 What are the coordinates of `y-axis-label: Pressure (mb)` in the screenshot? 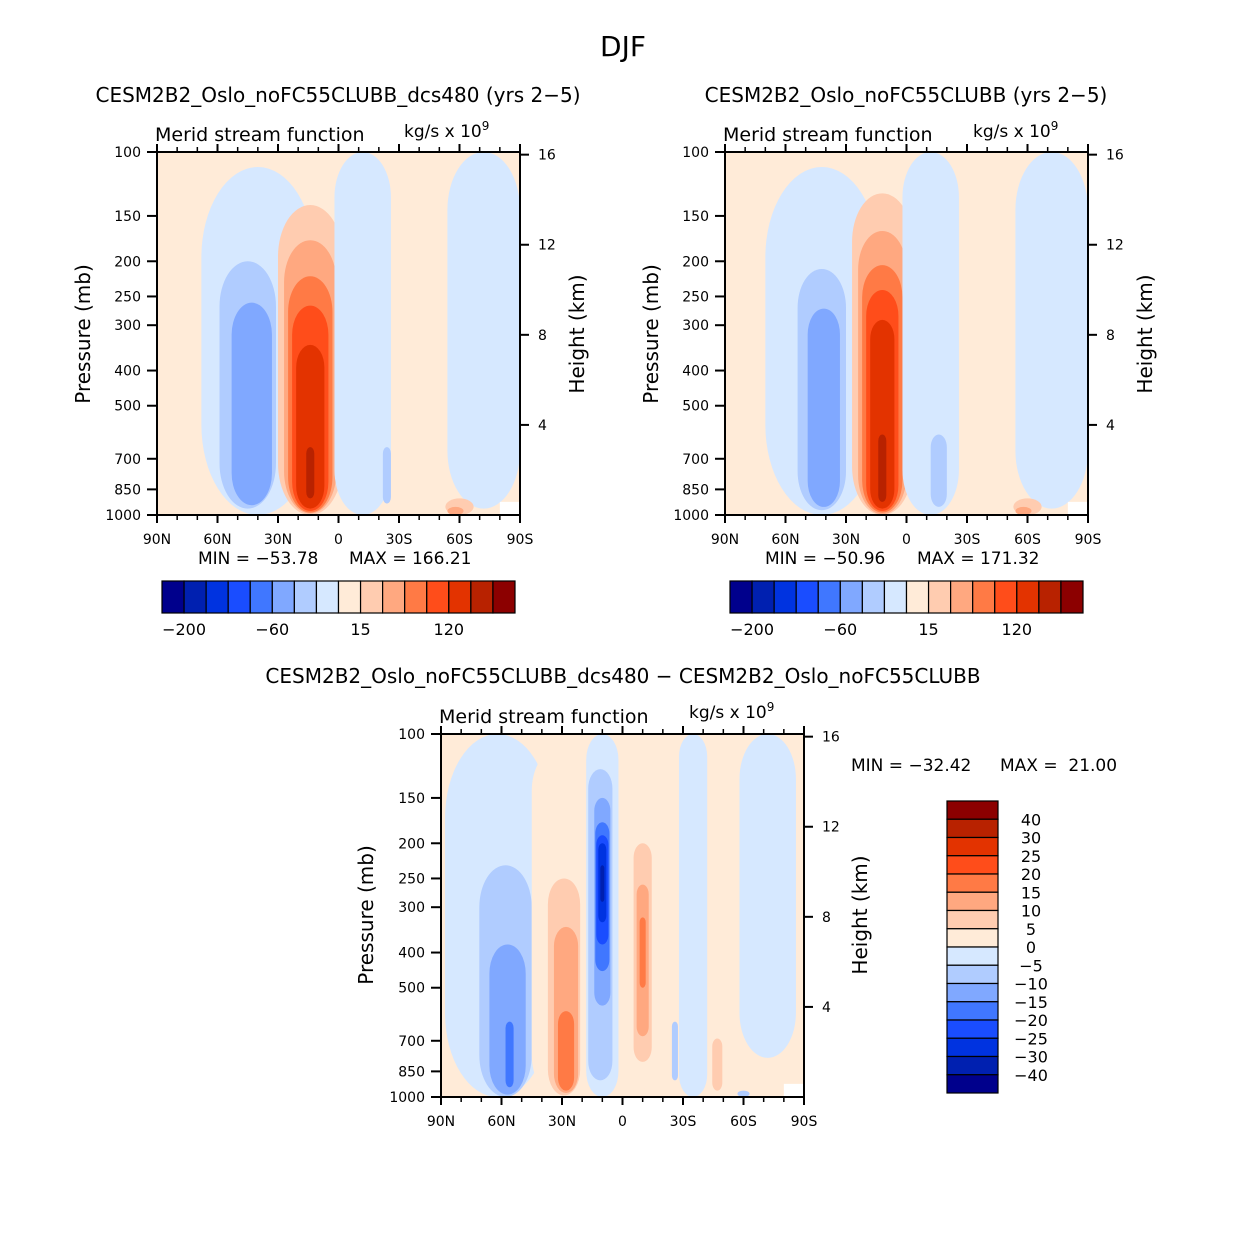 It's located at (651, 334).